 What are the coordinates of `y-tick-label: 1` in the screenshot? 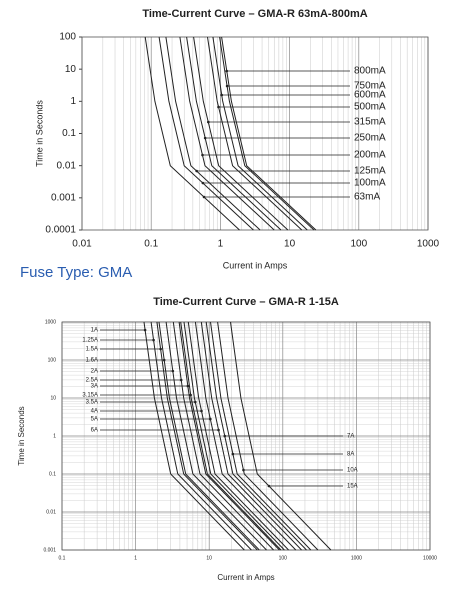 It's located at (54, 436).